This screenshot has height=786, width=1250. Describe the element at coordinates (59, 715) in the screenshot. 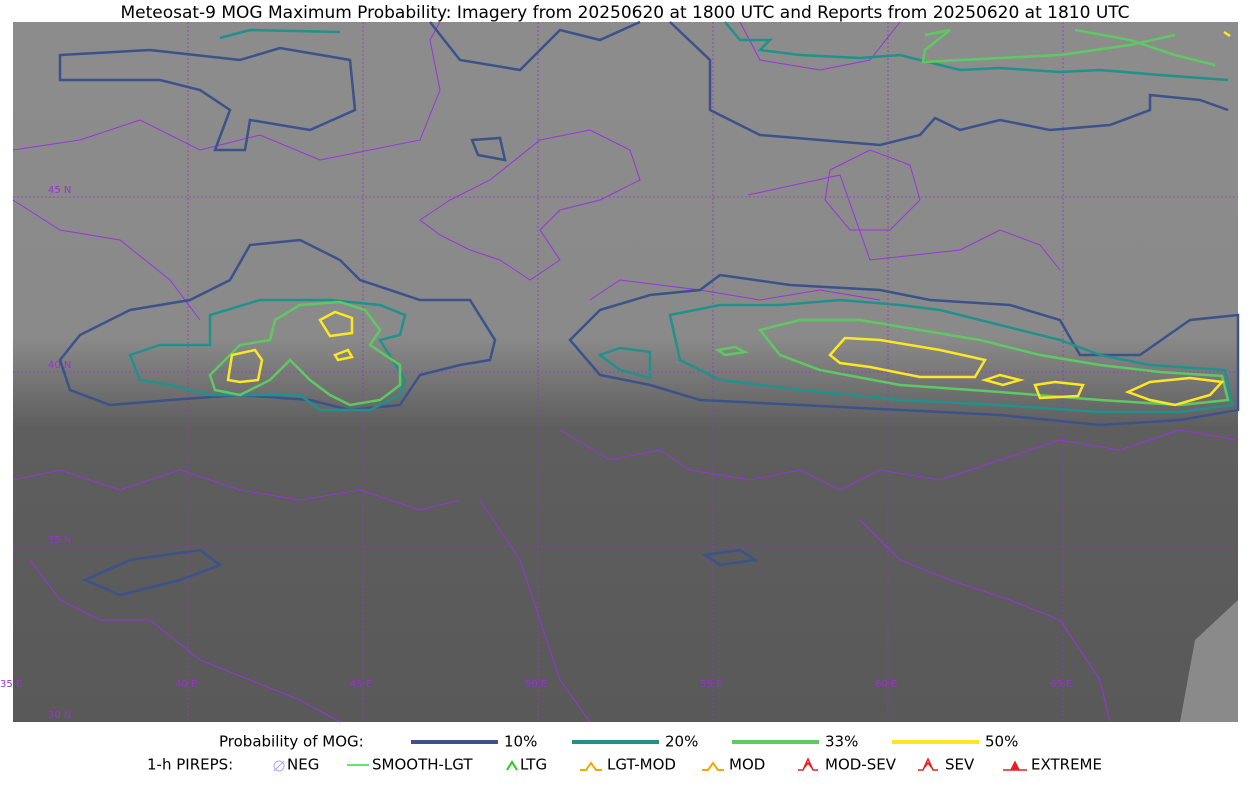

I see `lat-label: 30 N` at that location.